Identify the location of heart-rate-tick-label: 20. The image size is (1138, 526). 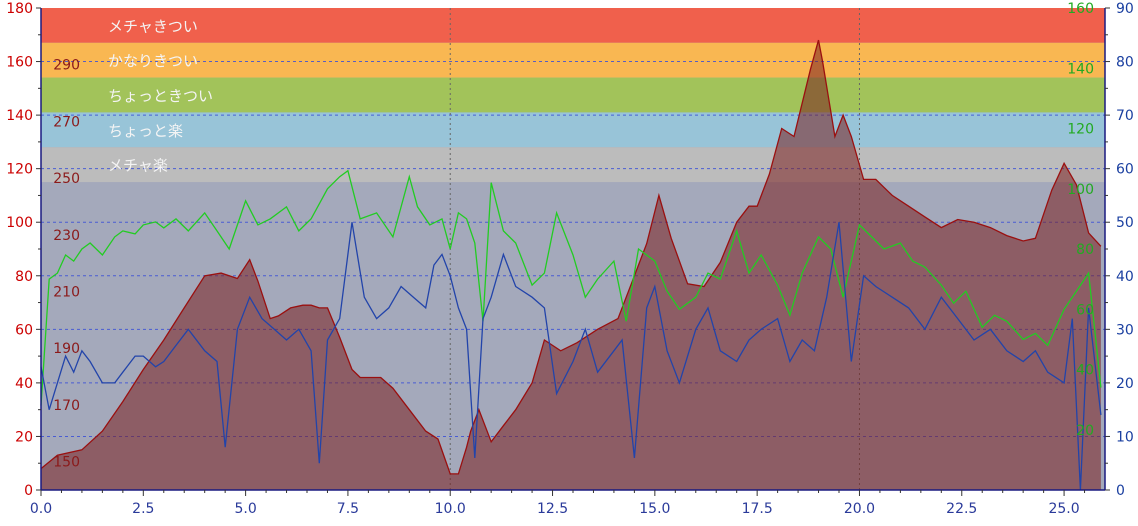
(1085, 431).